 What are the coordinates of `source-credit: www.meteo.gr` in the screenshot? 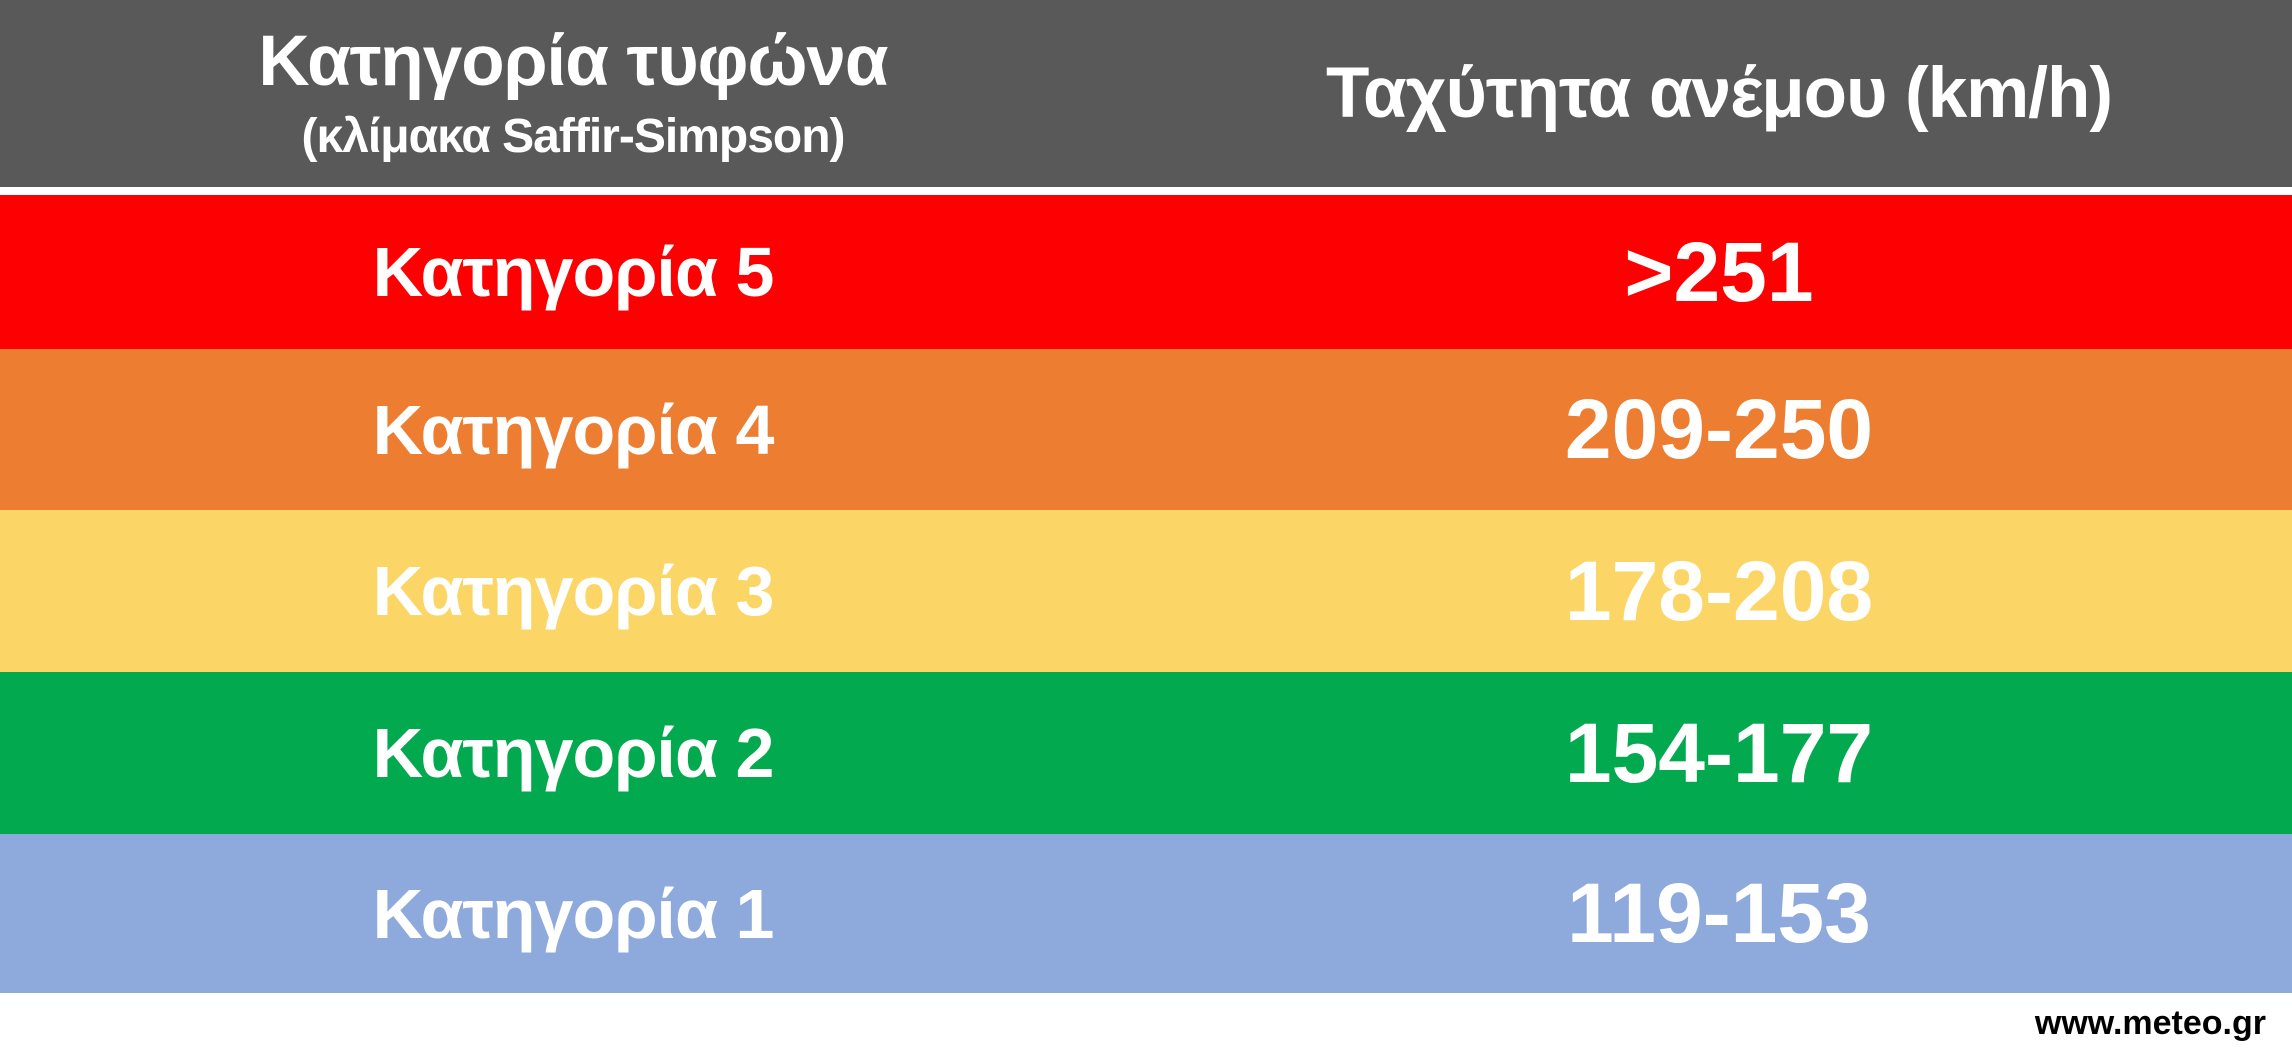 It's located at (2150, 1023).